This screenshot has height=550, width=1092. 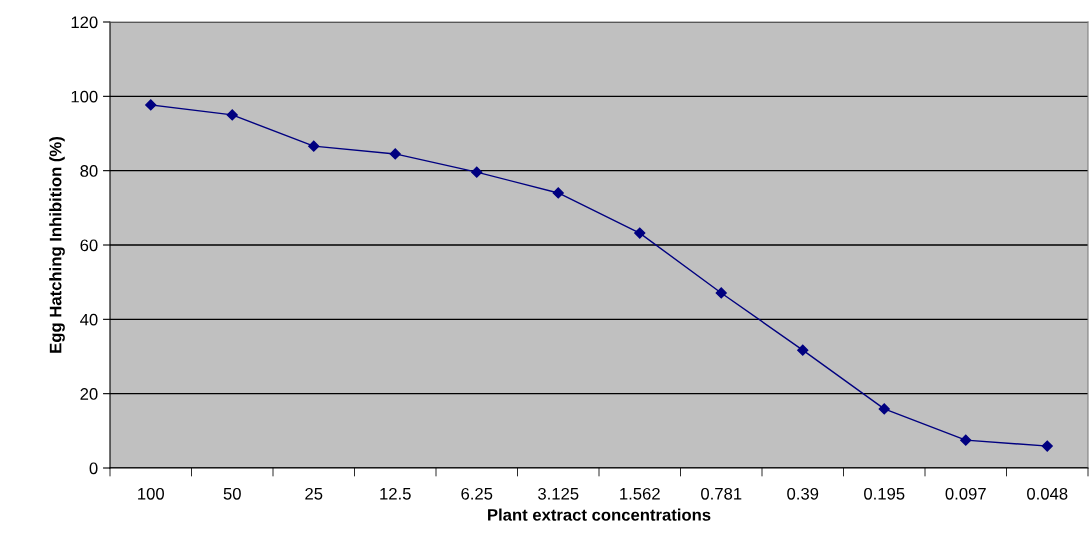 What do you see at coordinates (558, 493) in the screenshot?
I see `x-tick-label: 3.125` at bounding box center [558, 493].